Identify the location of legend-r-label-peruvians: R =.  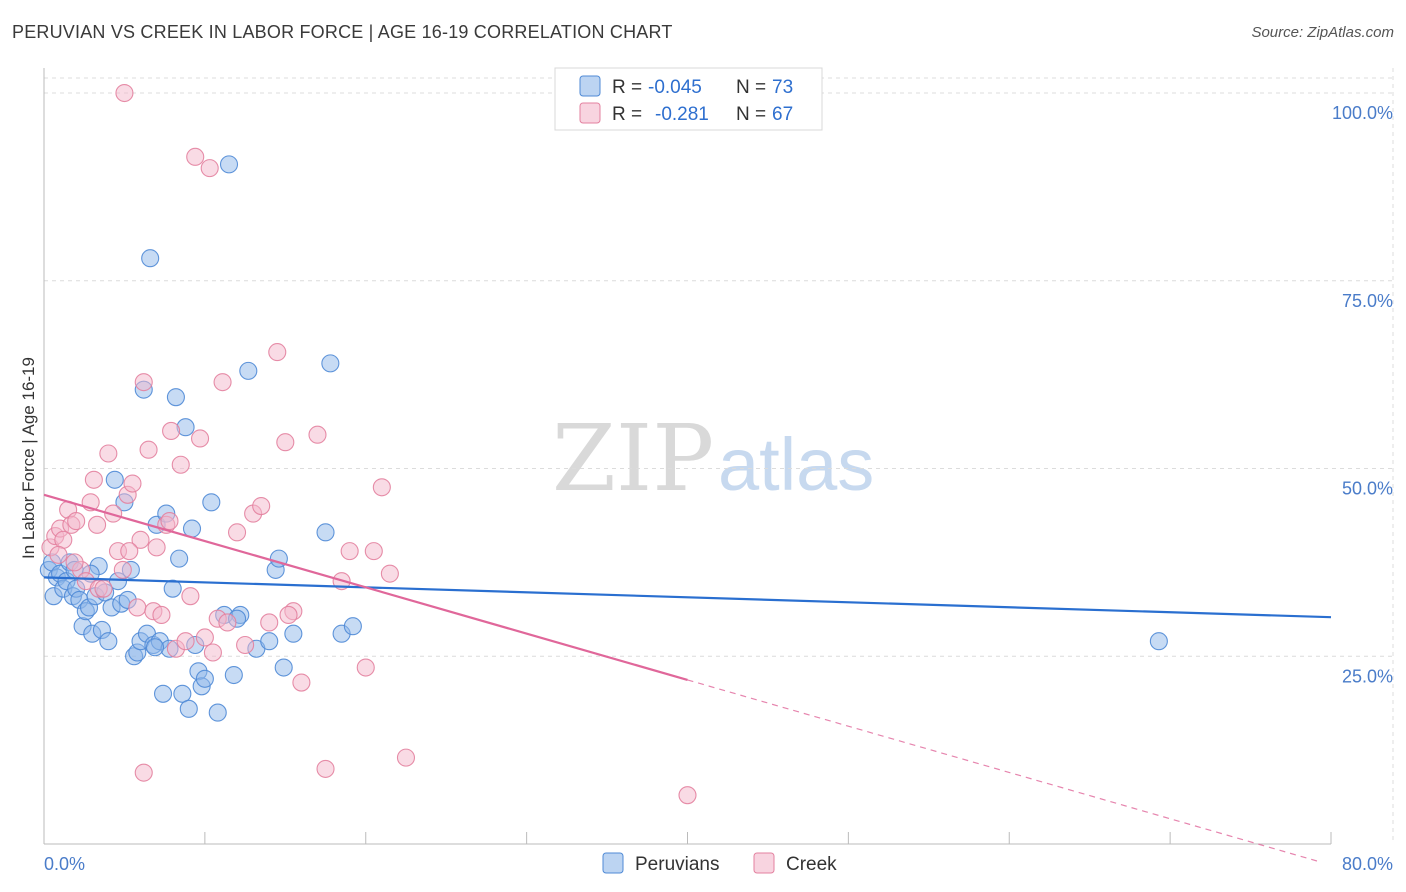
(627, 87).